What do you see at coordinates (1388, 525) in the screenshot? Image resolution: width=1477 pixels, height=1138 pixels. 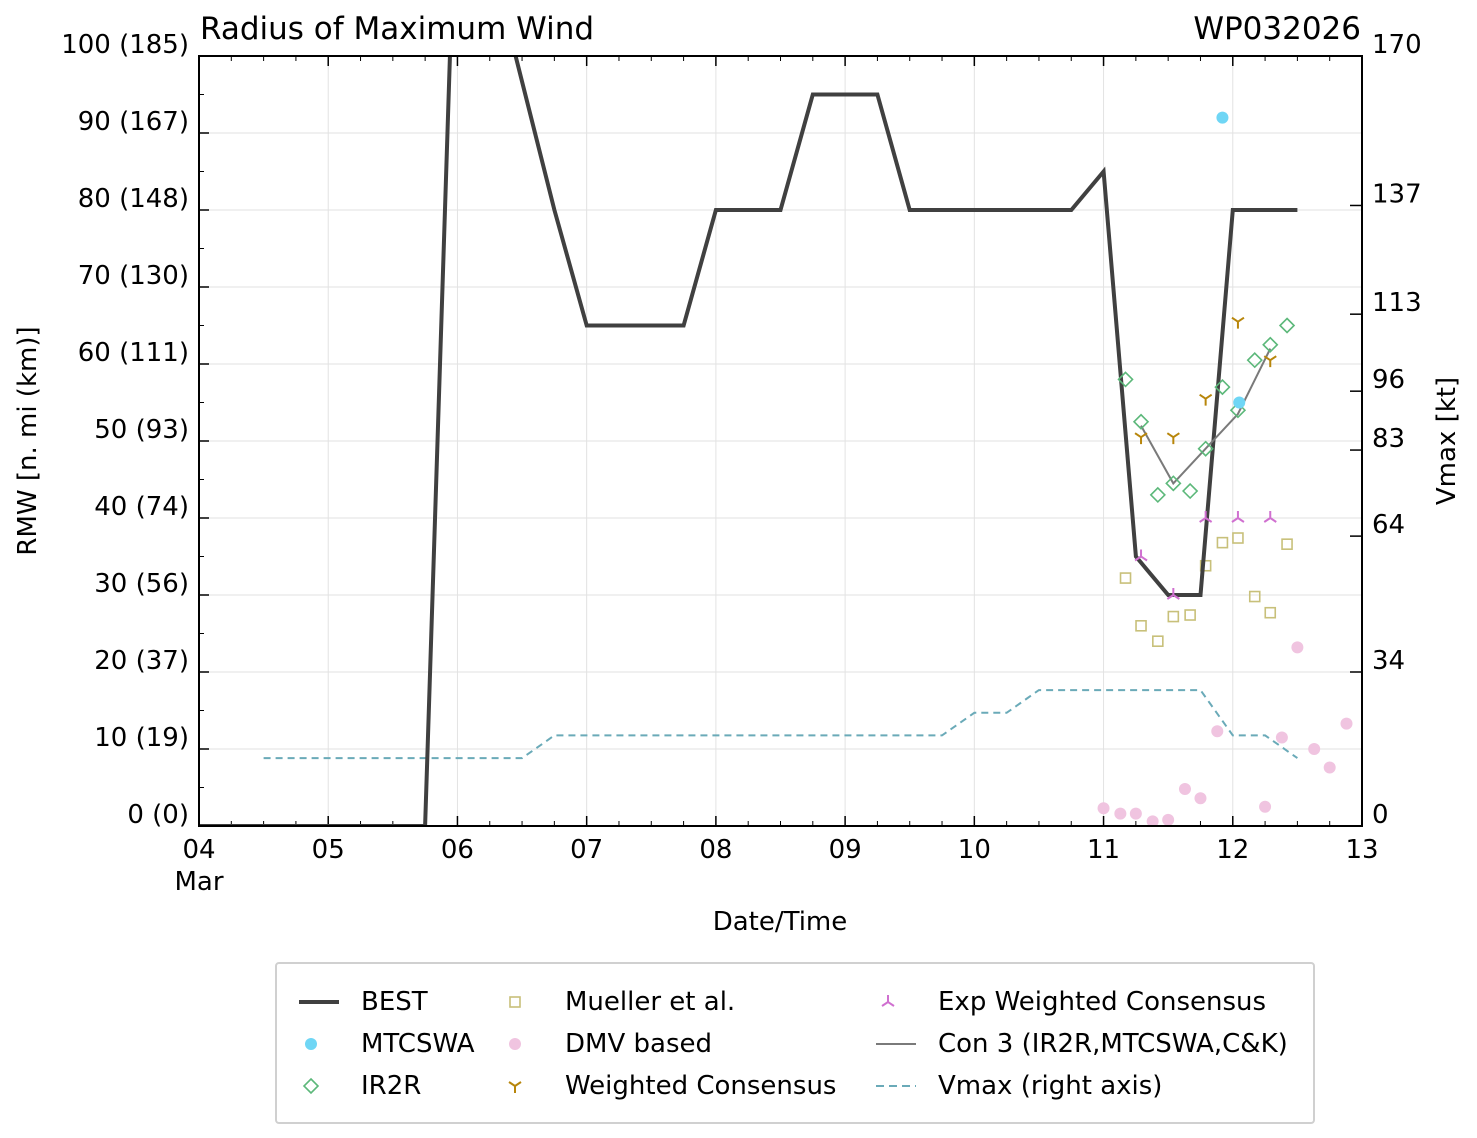 I see `y-right-tick-label: 64` at bounding box center [1388, 525].